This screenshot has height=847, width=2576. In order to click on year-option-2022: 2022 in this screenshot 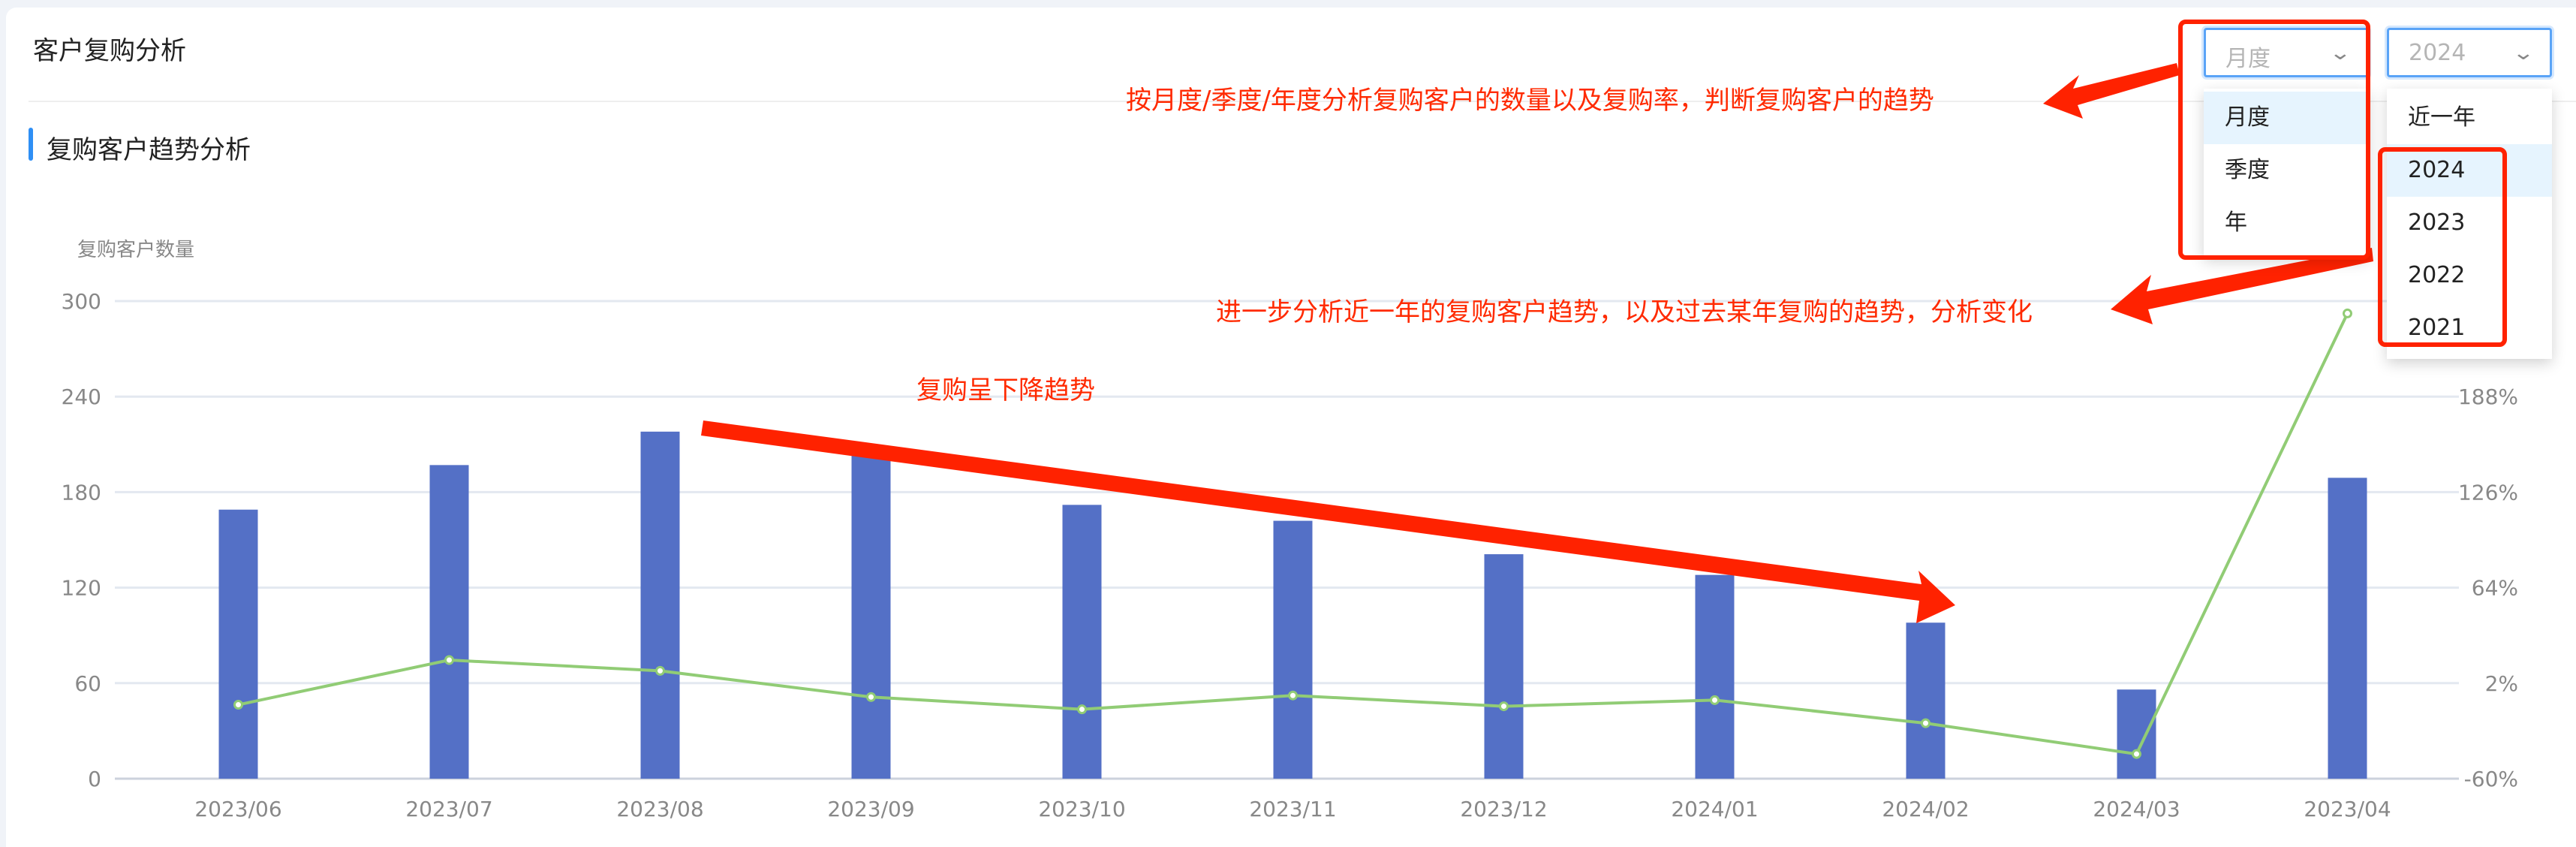, I will do `click(2437, 275)`.